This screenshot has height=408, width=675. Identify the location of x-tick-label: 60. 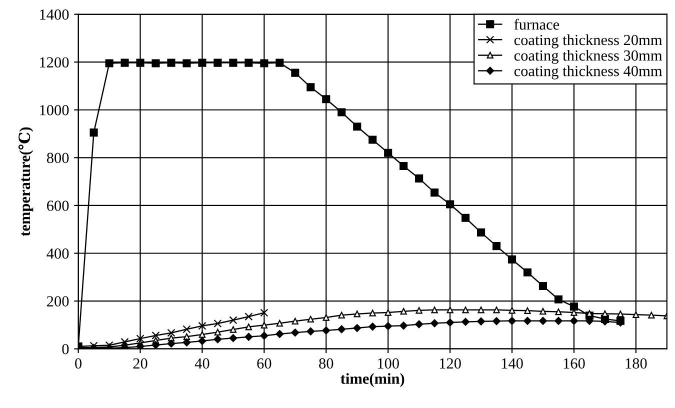
(264, 363).